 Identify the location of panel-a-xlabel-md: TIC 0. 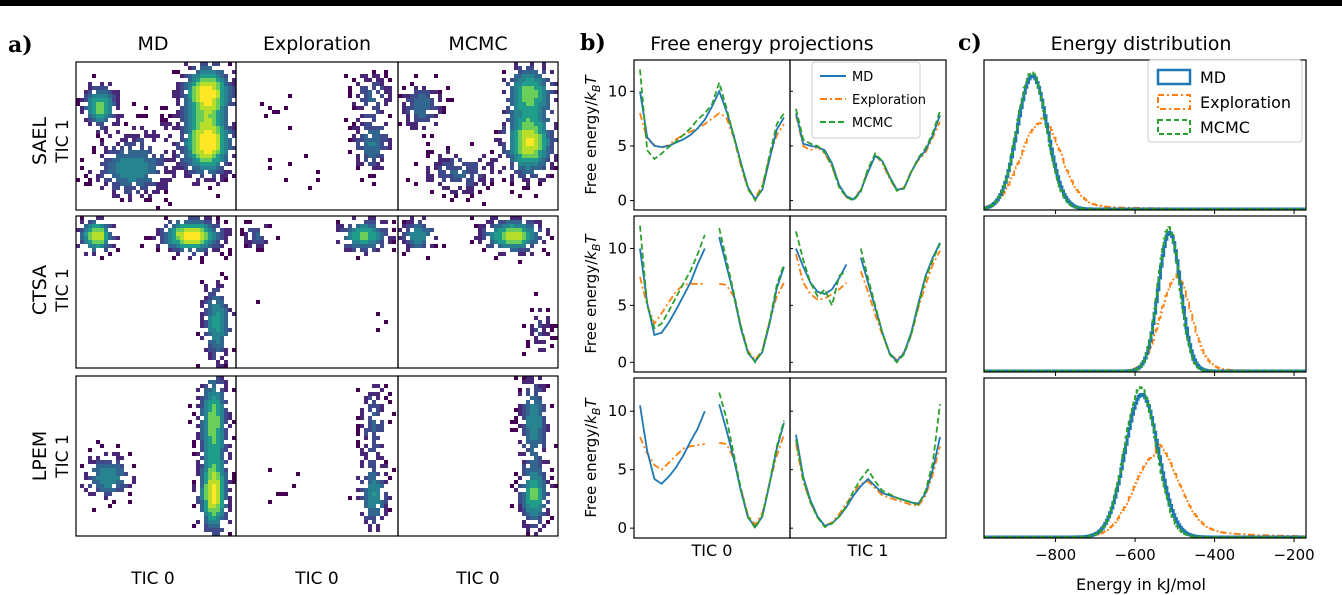
(152, 579).